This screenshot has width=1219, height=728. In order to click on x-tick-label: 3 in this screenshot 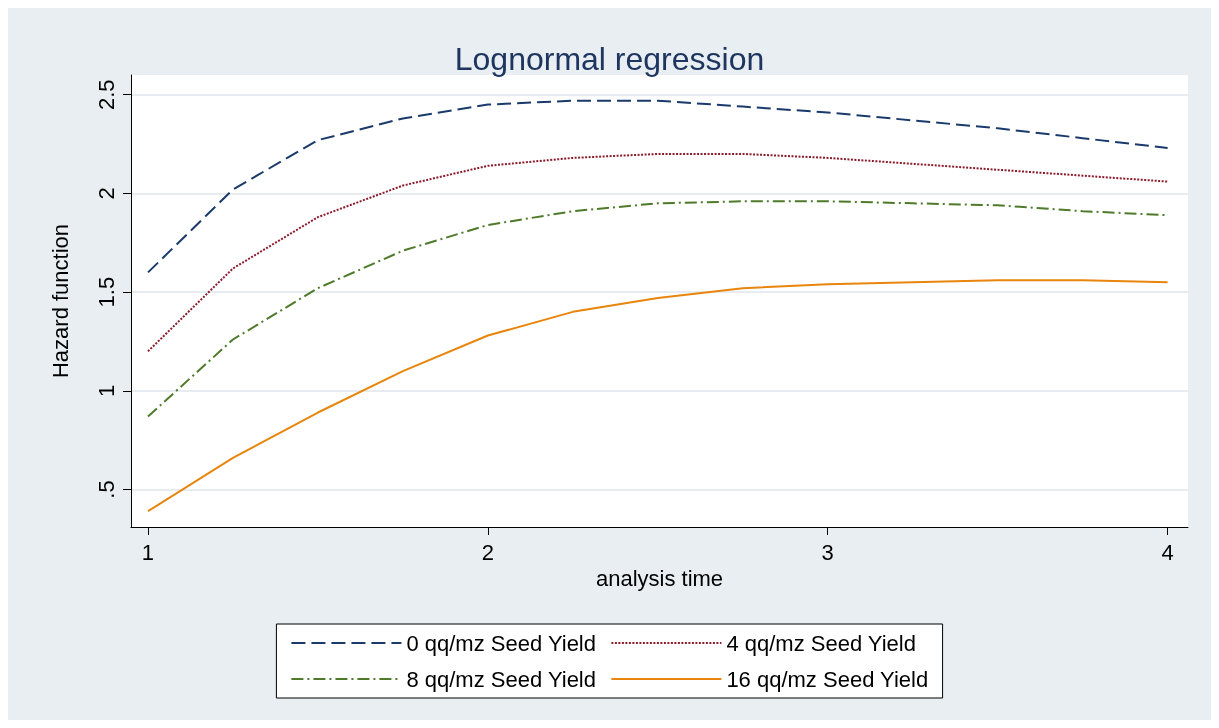, I will do `click(827, 552)`.